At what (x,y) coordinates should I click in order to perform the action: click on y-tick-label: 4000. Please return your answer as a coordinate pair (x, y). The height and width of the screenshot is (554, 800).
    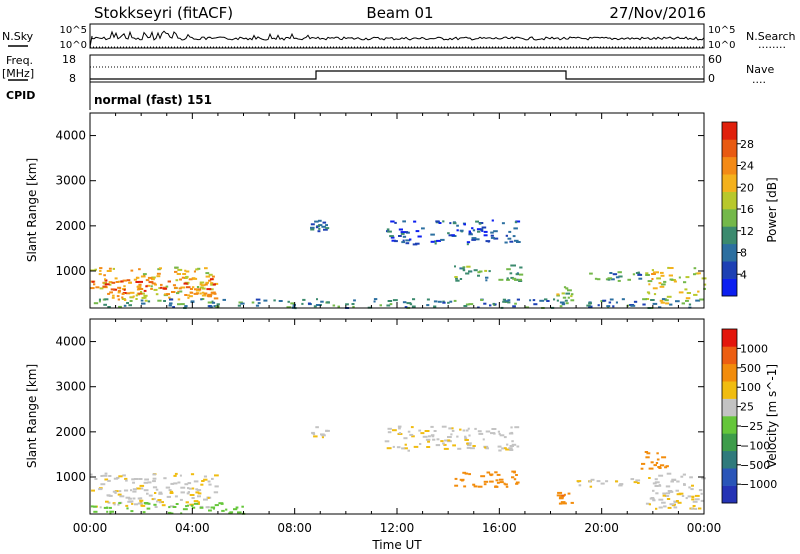
    Looking at the image, I should click on (70, 342).